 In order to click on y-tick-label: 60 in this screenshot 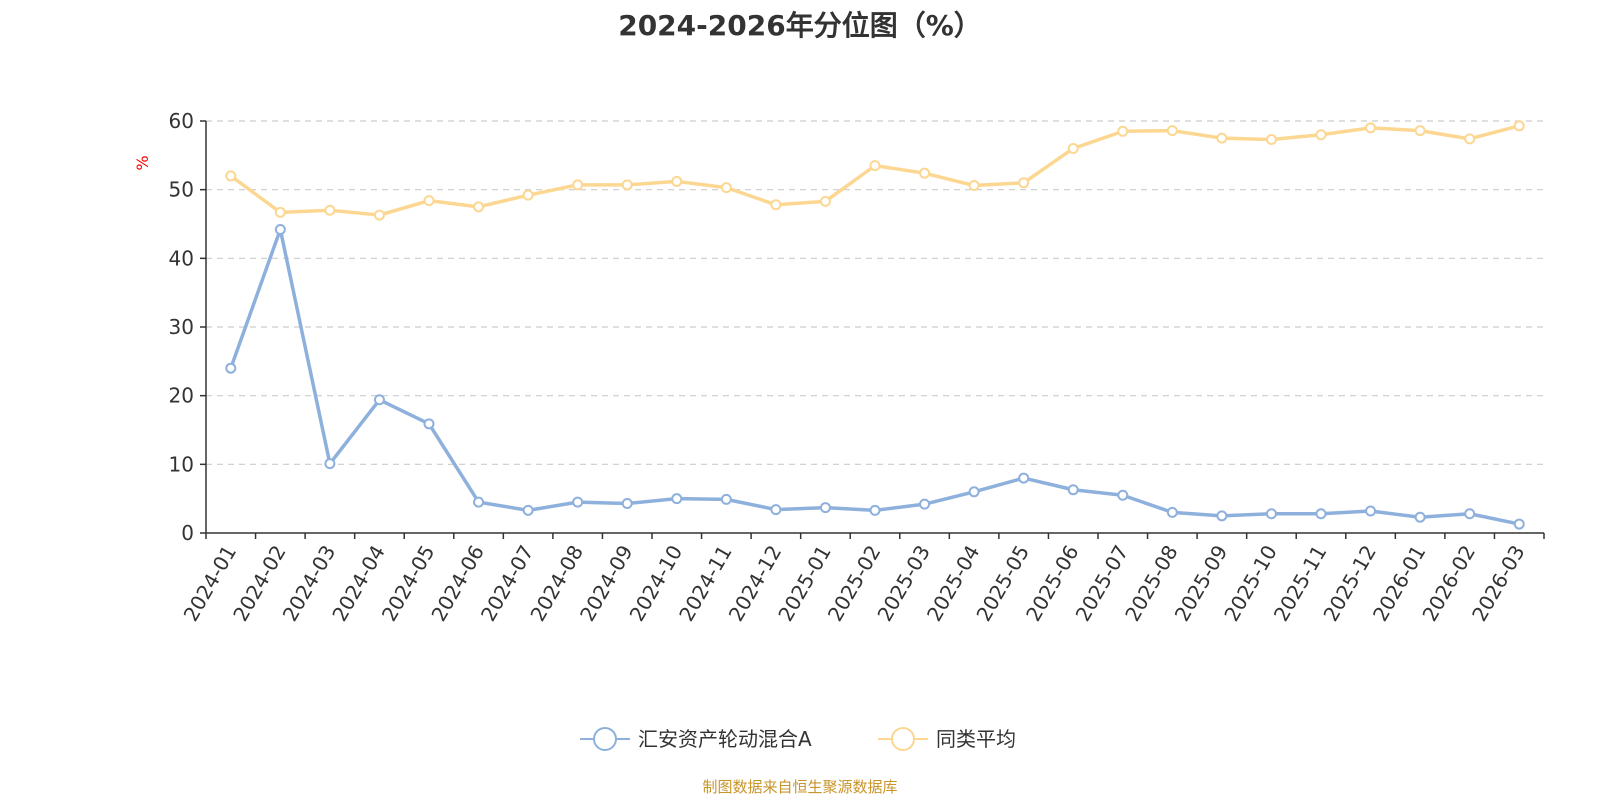, I will do `click(181, 121)`.